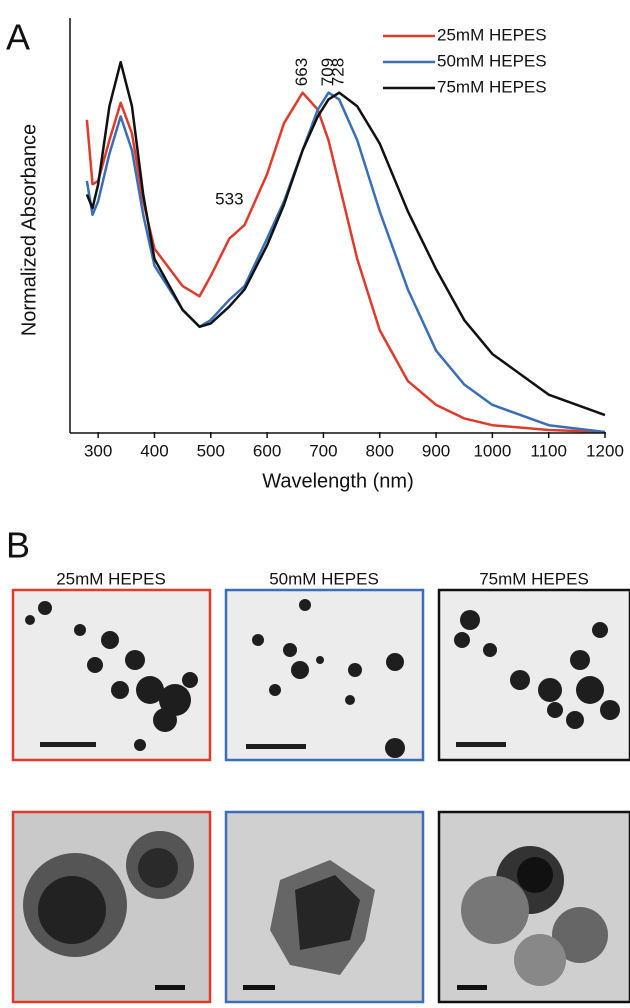  Describe the element at coordinates (492, 60) in the screenshot. I see `legend-label: 50mM HEPES` at that location.